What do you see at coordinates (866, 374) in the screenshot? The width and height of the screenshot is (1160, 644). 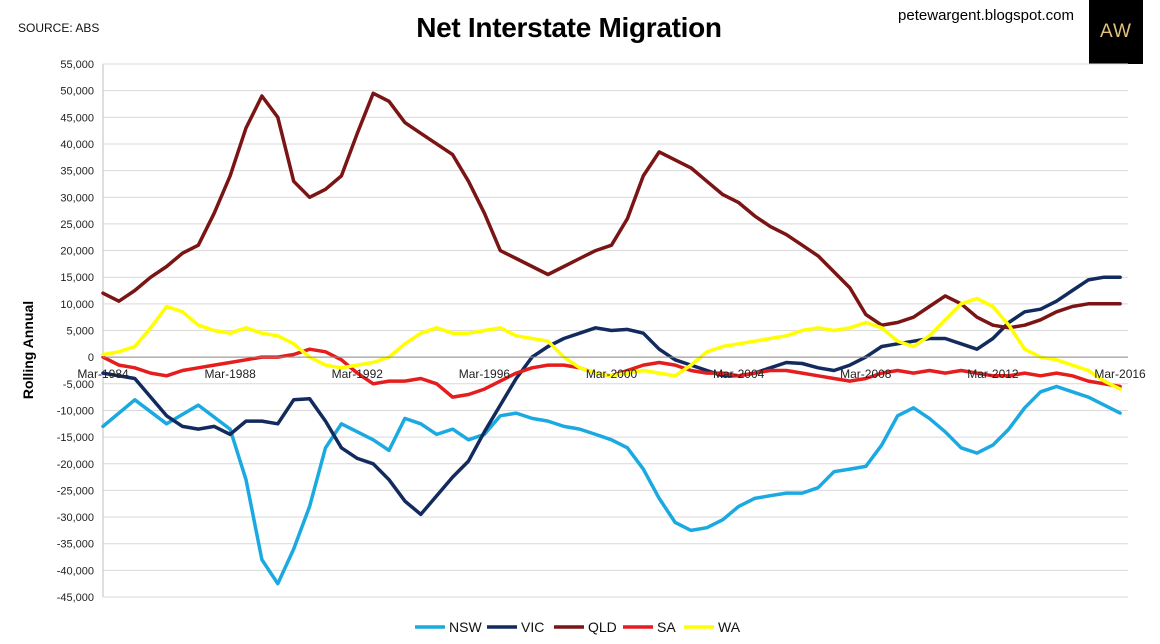 I see `x-tick-label: Mar-2008` at bounding box center [866, 374].